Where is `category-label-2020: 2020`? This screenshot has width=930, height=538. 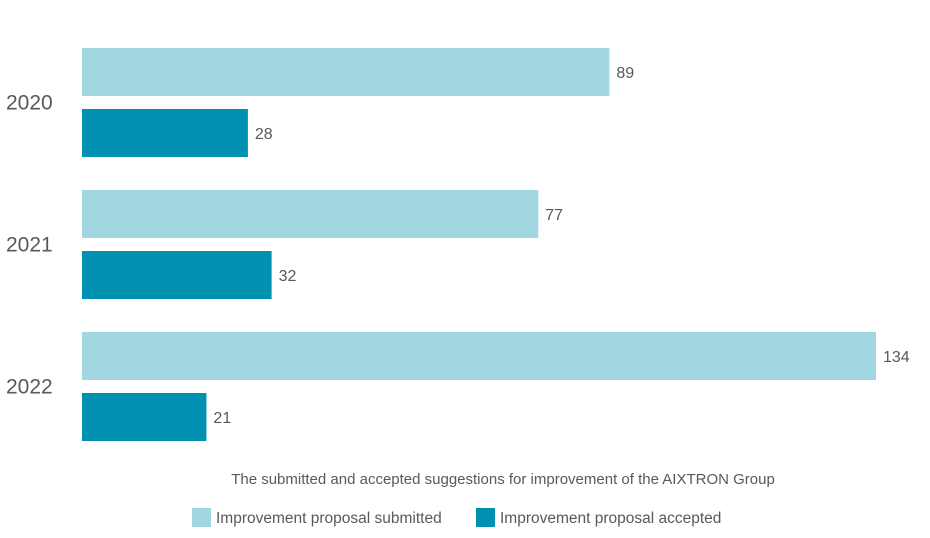
category-label-2020: 2020 is located at coordinates (29, 103).